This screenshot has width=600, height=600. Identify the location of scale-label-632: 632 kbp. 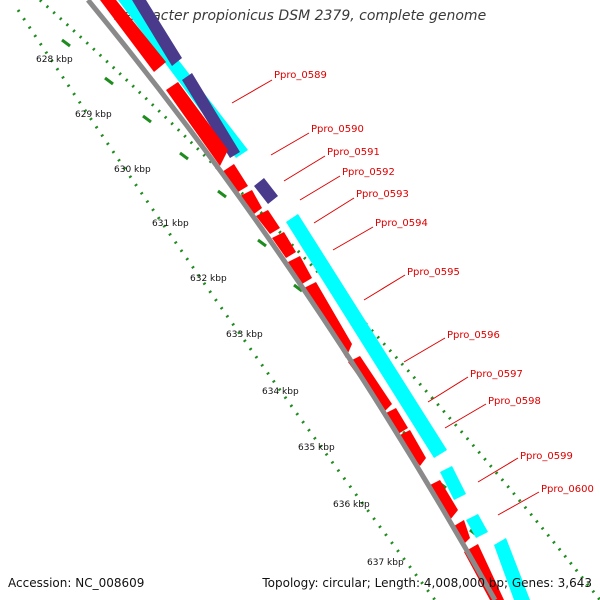
(208, 279).